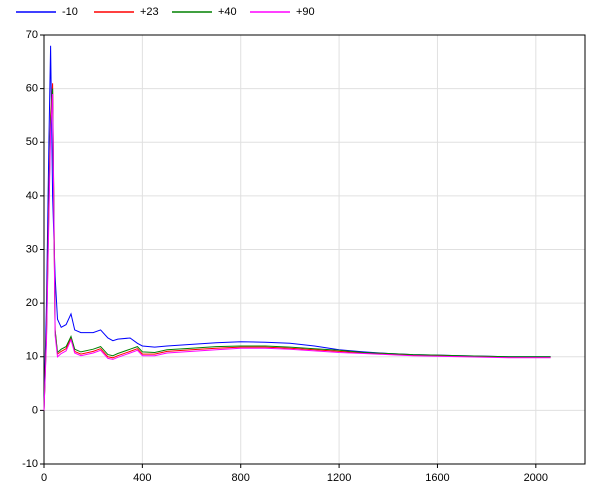  What do you see at coordinates (32, 303) in the screenshot?
I see `y-tick-label: 20` at bounding box center [32, 303].